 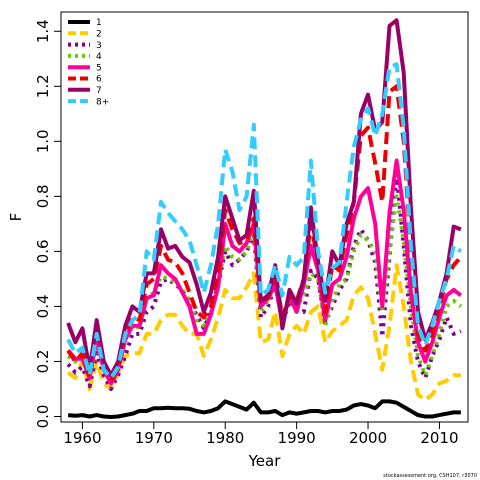 I want to click on x-tick-label: 1960, so click(x=82, y=438).